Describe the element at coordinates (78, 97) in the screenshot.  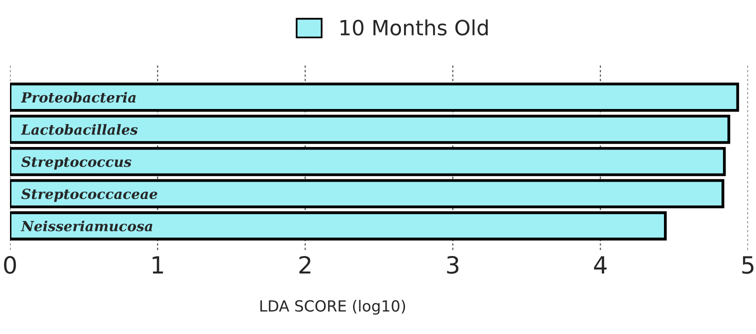
I see `y-tick-label: Proteobacteria` at that location.